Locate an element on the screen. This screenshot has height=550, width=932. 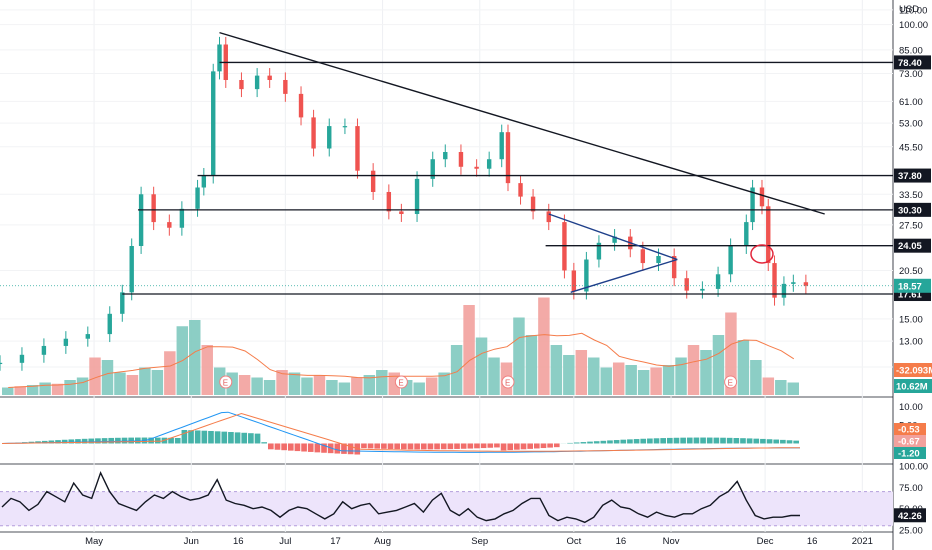
volume-badge-label: 10.62M is located at coordinates (912, 387).